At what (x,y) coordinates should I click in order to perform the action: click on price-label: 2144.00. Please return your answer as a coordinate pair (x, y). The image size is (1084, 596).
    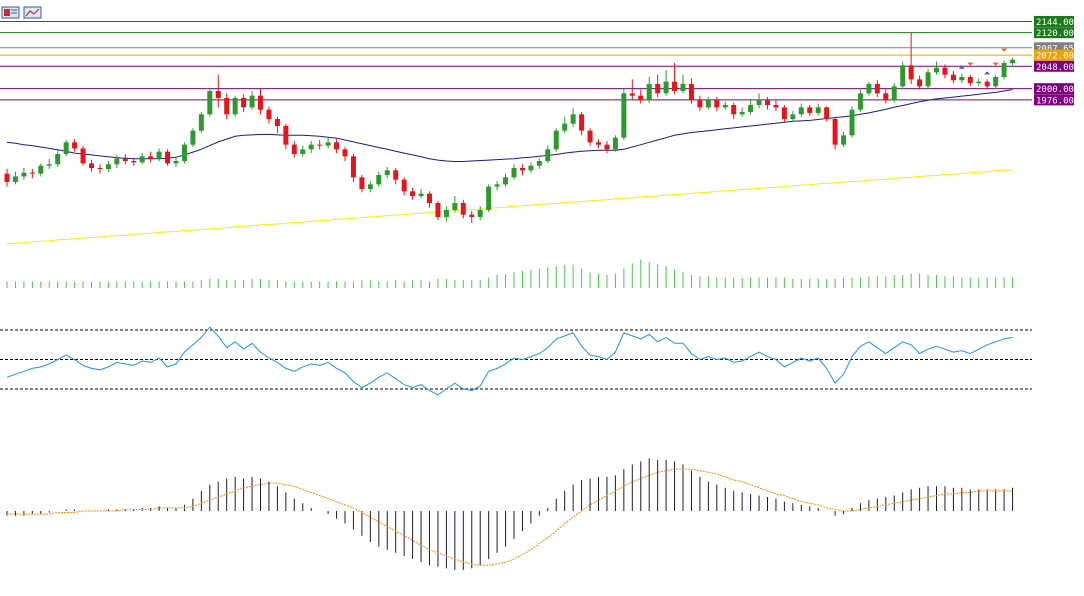
    Looking at the image, I should click on (1054, 21).